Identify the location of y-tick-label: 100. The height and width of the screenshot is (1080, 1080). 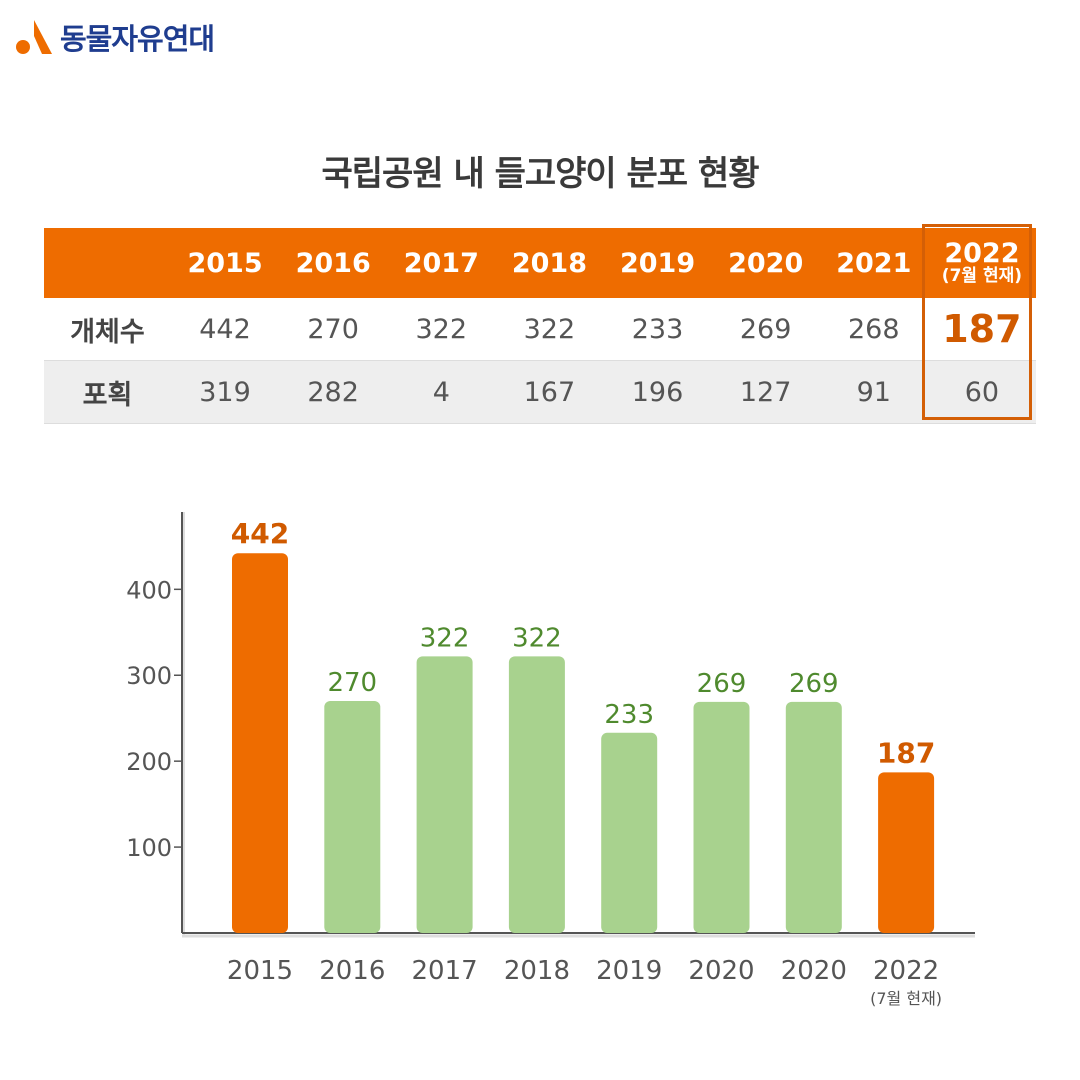
(149, 848).